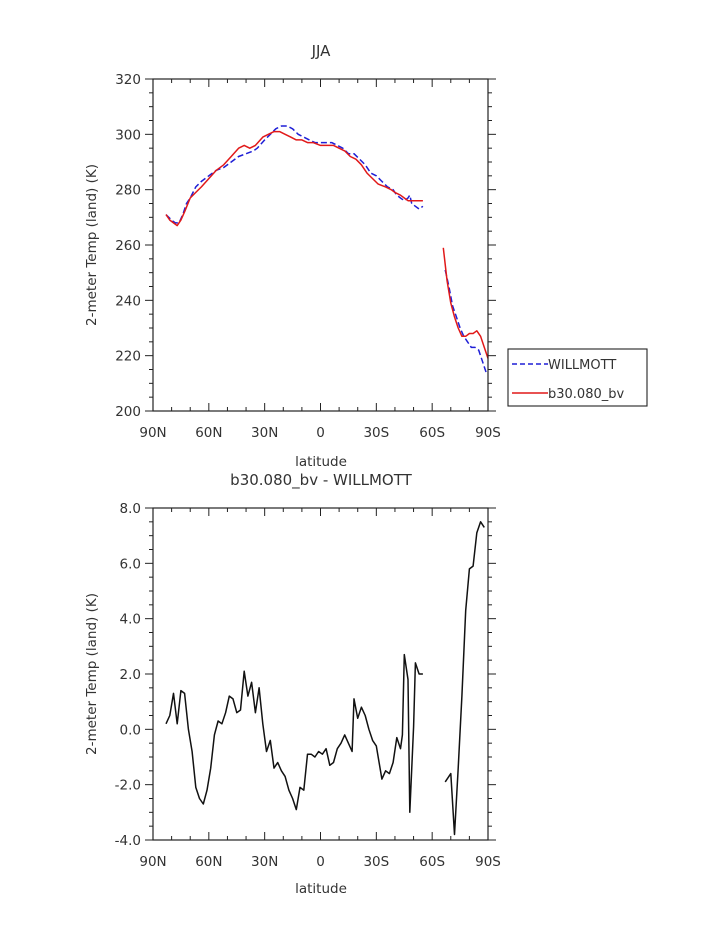 This screenshot has width=723, height=935. What do you see at coordinates (264, 862) in the screenshot?
I see `bottom-x-tick-label: 30N` at bounding box center [264, 862].